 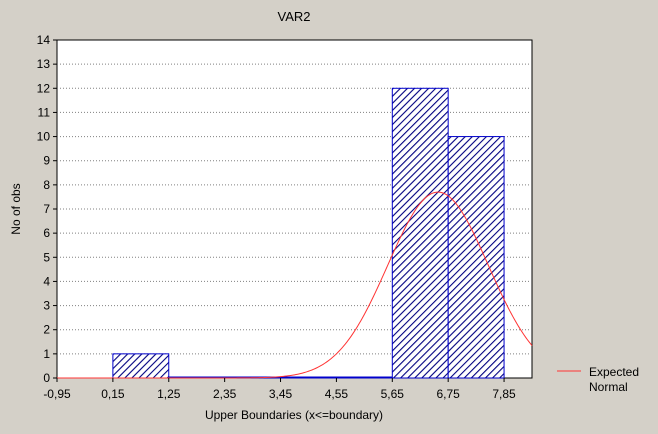 What do you see at coordinates (46, 209) in the screenshot?
I see `y-tick-label: 7` at bounding box center [46, 209].